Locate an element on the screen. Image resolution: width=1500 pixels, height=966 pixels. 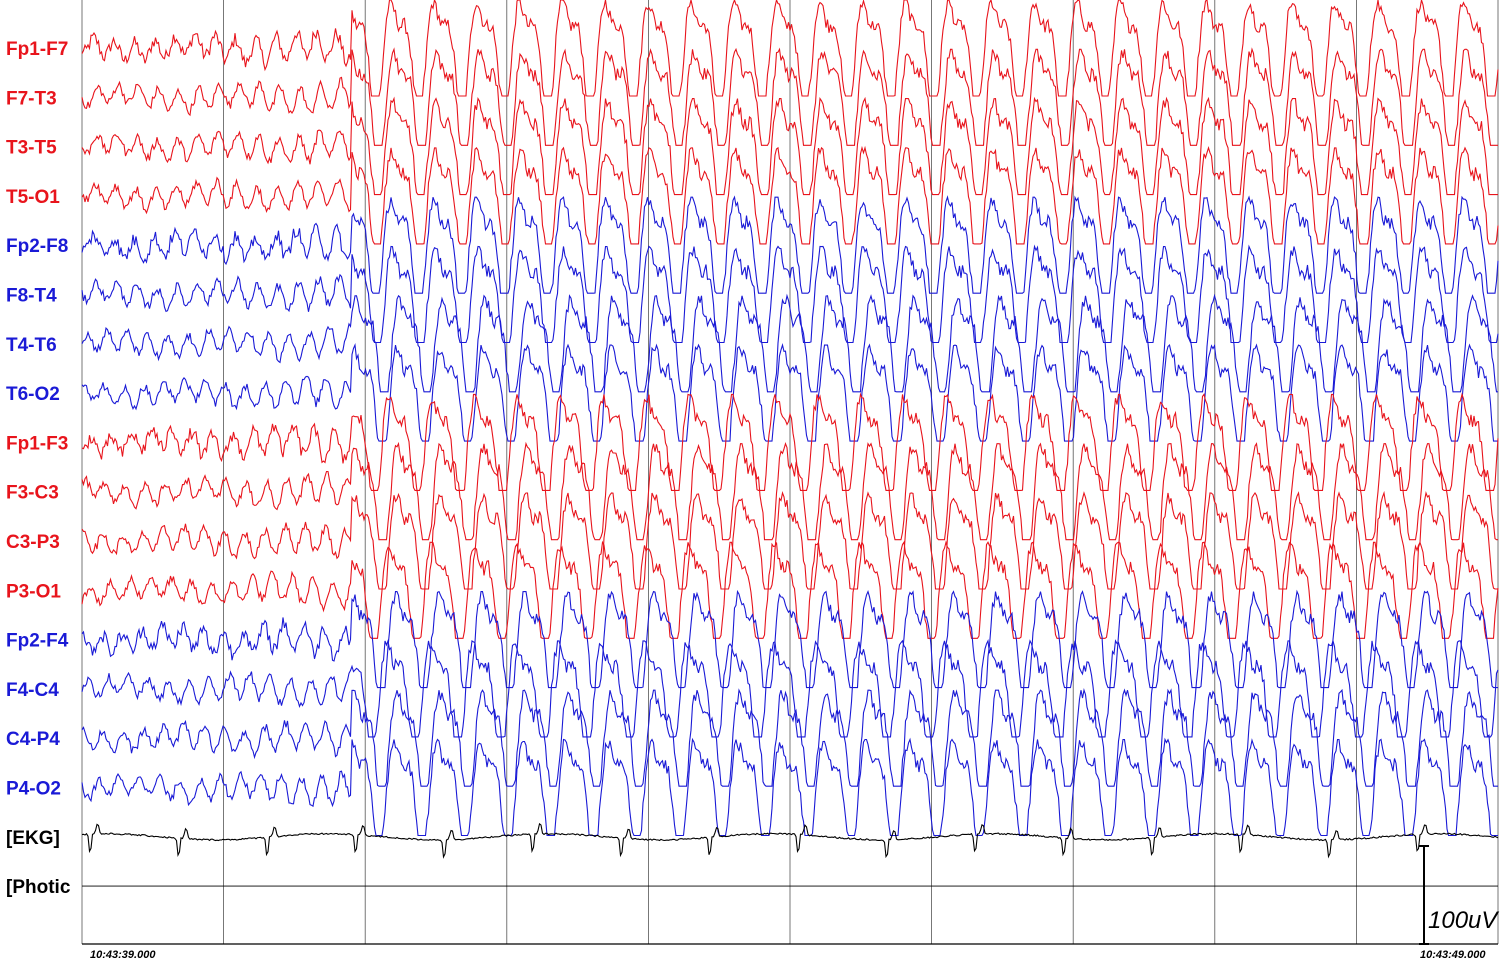
trace-t4t6 is located at coordinates (789, 343).